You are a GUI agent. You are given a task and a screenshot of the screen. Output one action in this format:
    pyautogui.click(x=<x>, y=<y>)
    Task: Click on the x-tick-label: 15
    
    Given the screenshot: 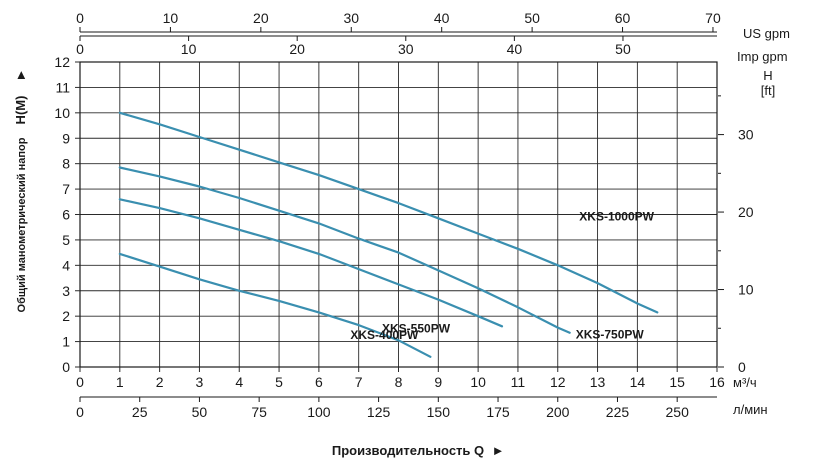 What is the action you would take?
    pyautogui.click(x=677, y=382)
    